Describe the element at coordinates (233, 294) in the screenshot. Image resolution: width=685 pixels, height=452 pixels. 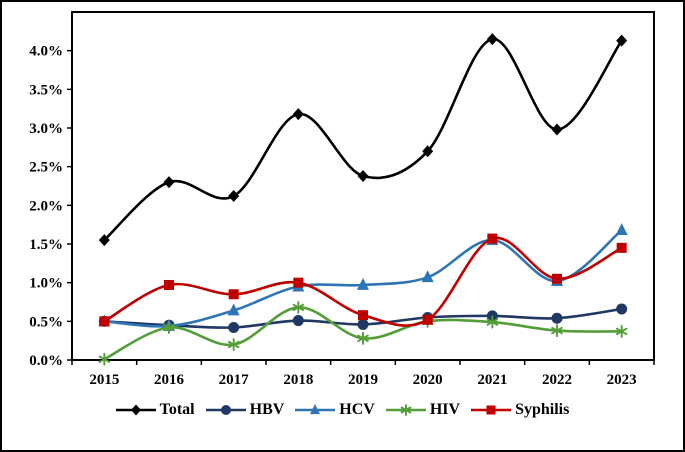
I see `point-syphilis-2017` at that location.